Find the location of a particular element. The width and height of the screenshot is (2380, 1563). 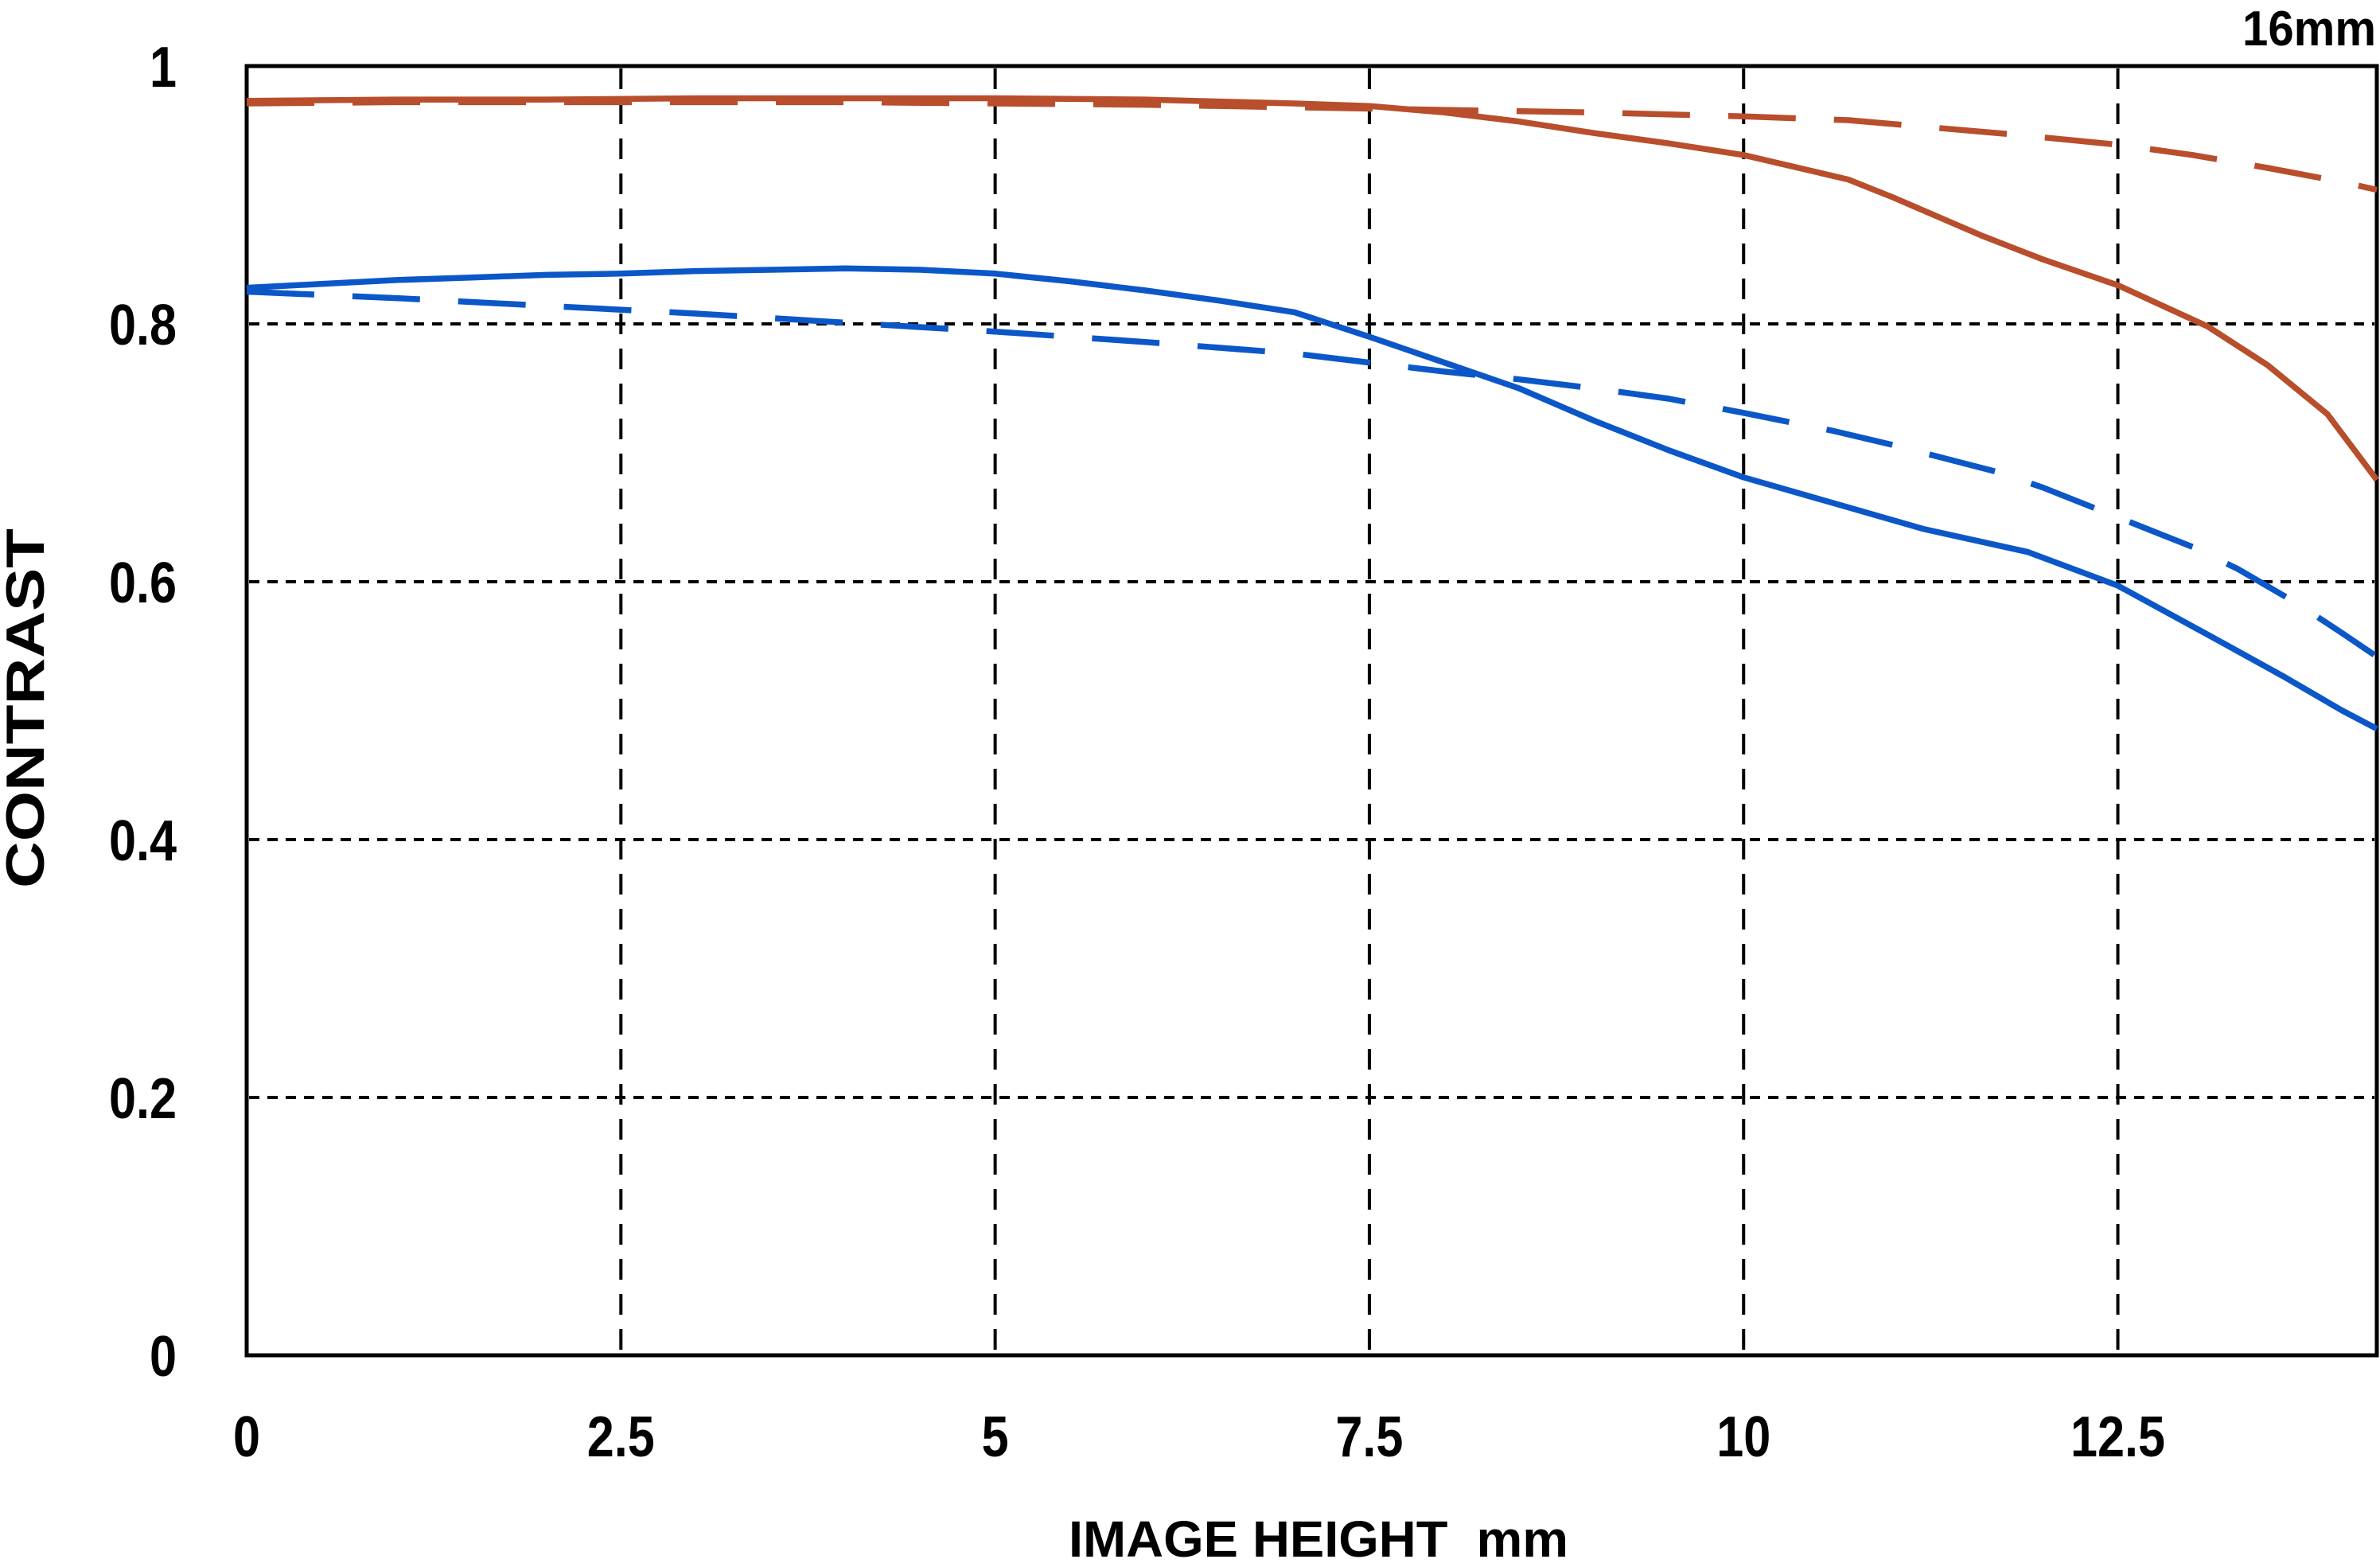

y-tick-label-1: 1 is located at coordinates (163, 67).